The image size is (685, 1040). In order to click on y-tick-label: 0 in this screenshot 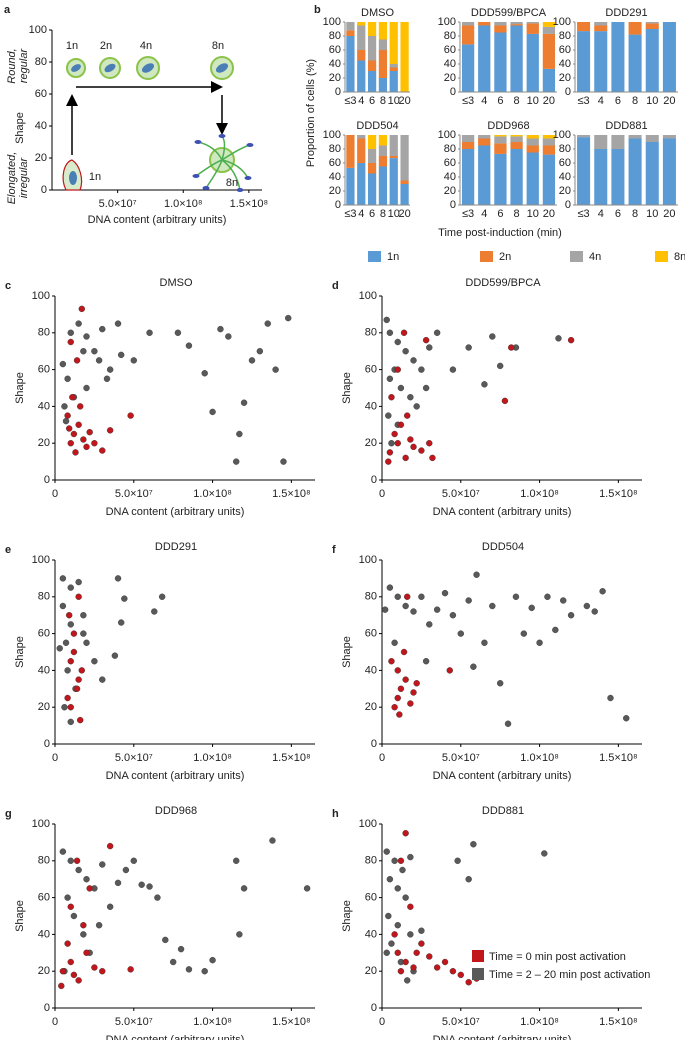, I will do `click(338, 92)`.